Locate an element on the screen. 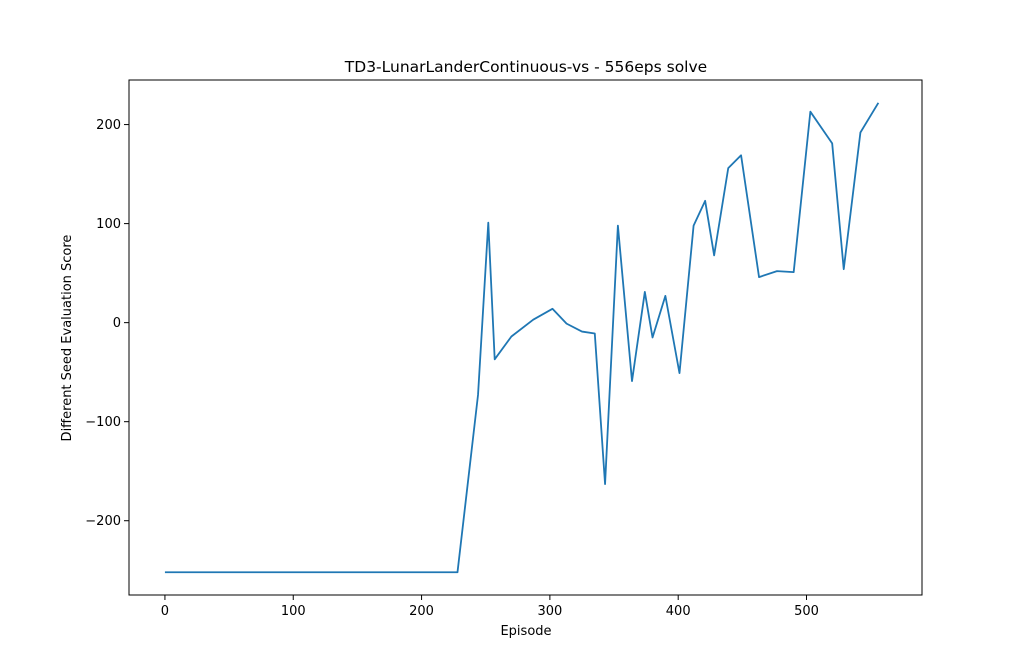 Image resolution: width=1026 pixels, height=668 pixels. x-axis-label: Episode is located at coordinates (525, 631).